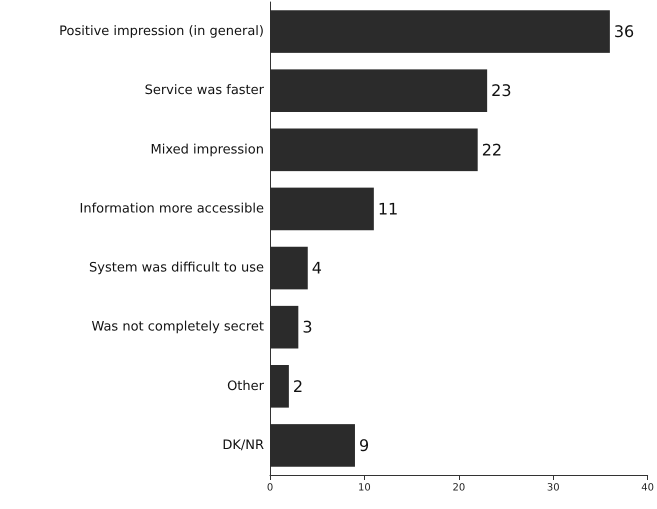 The image size is (657, 509). What do you see at coordinates (364, 445) in the screenshot?
I see `data-label: 9` at bounding box center [364, 445].